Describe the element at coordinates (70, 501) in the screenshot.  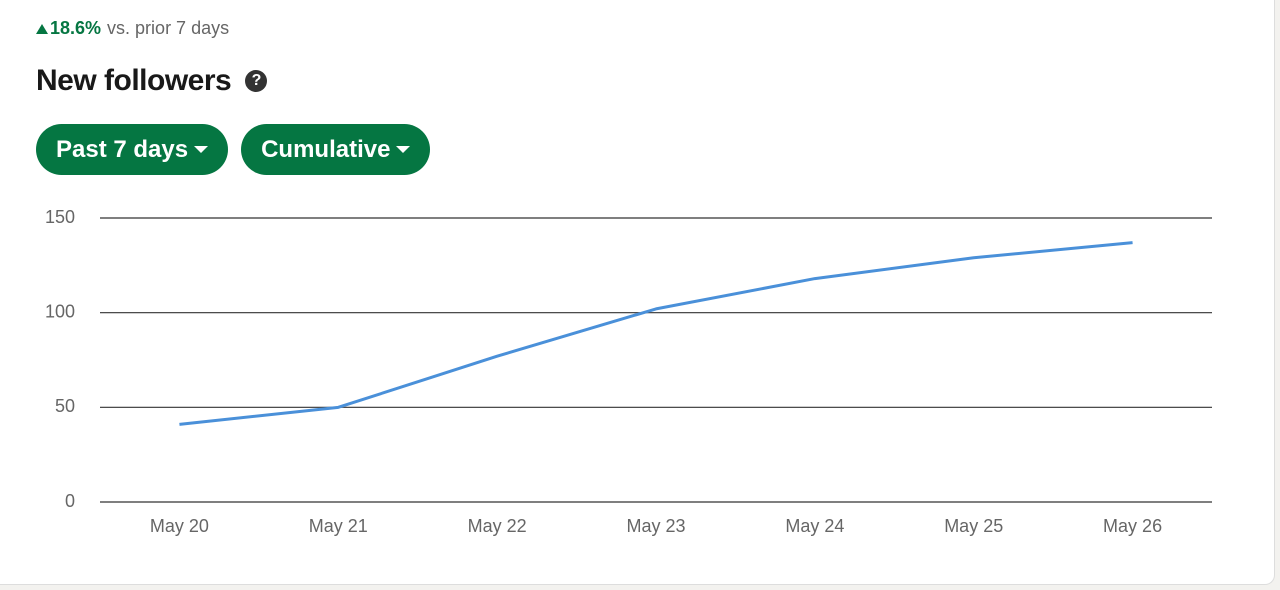
I see `y-tick-label: 0` at that location.